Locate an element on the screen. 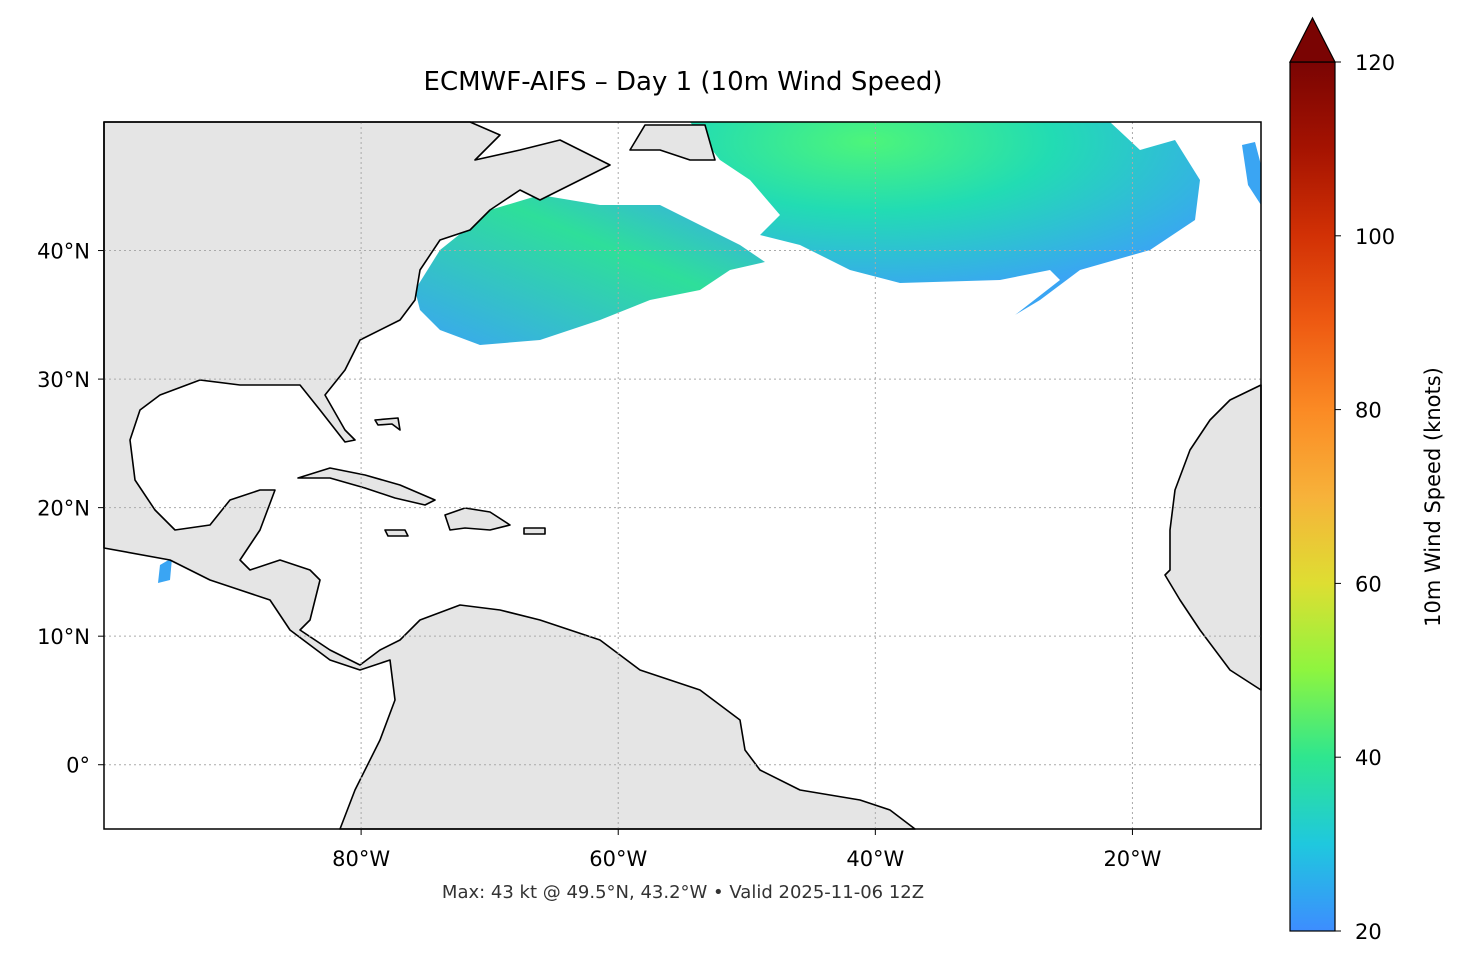 The image size is (1466, 973). x-tick-label: 20°W is located at coordinates (1132, 859).